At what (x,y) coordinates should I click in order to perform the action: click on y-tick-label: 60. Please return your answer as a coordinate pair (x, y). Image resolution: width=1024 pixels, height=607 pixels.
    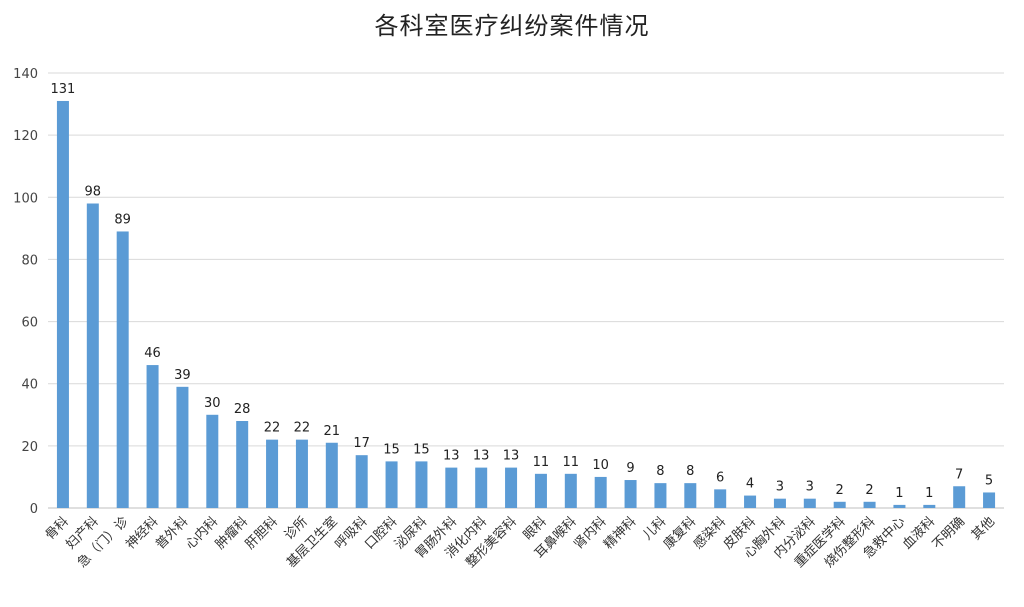
    Looking at the image, I should click on (29, 323).